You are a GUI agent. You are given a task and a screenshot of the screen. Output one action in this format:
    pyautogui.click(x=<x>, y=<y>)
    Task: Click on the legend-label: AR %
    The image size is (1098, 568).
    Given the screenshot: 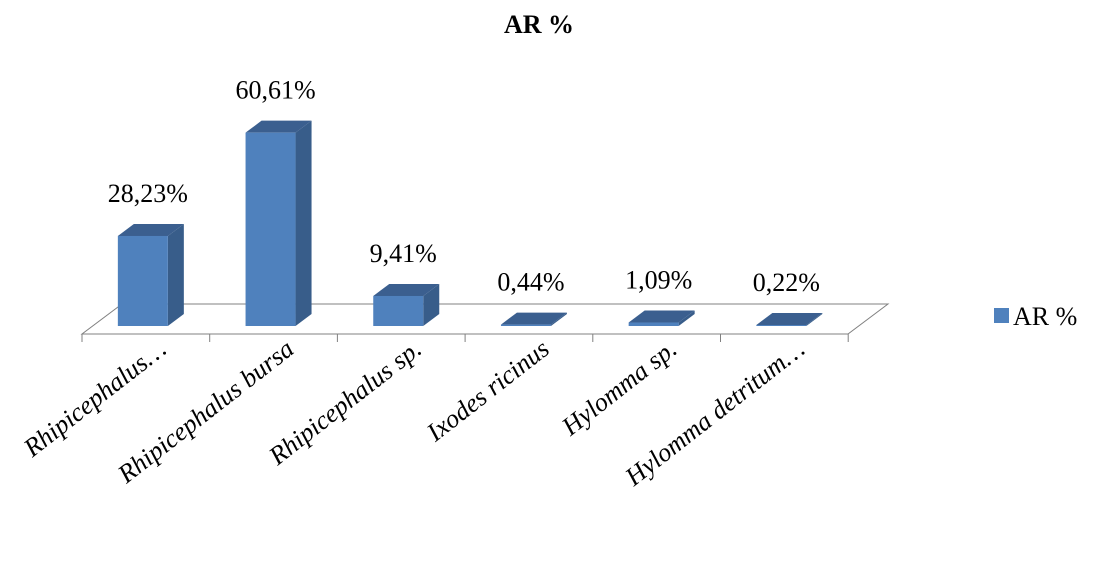 What is the action you would take?
    pyautogui.click(x=1045, y=316)
    